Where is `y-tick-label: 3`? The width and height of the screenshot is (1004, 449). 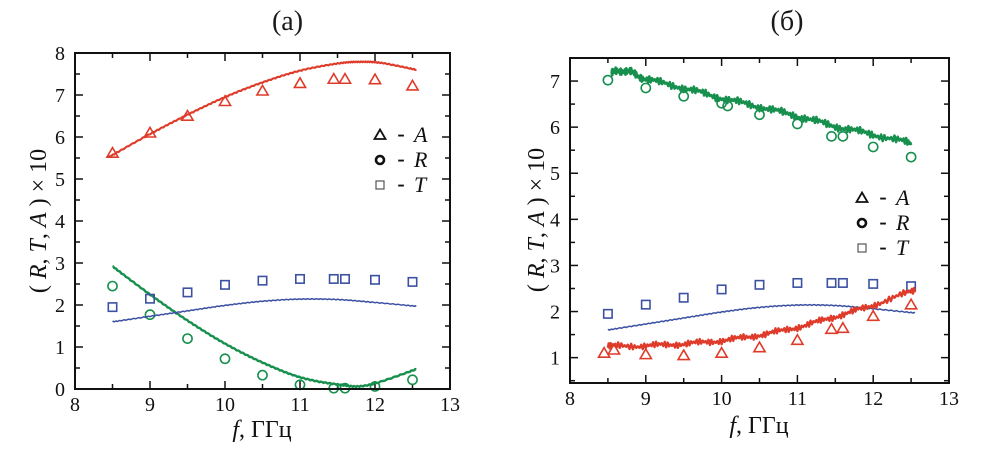
y-tick-label: 3 is located at coordinates (60, 264).